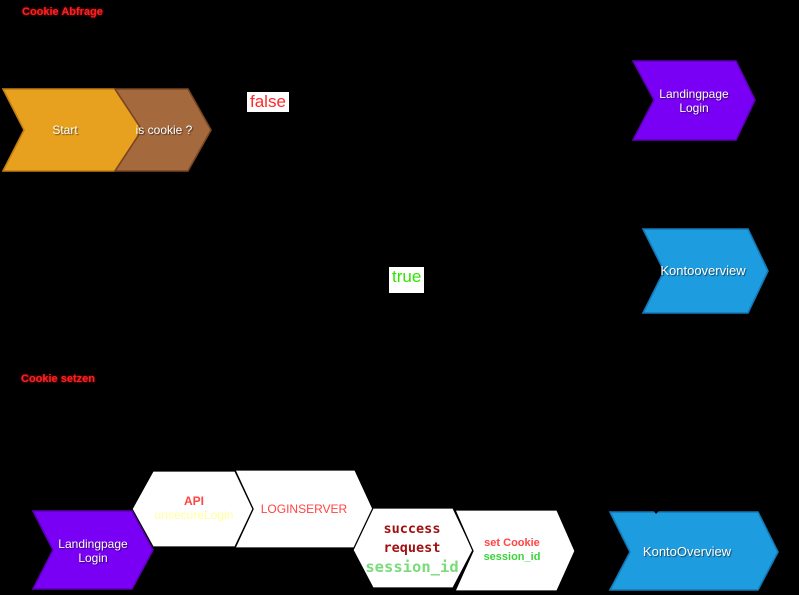 Image resolution: width=799 pixels, height=595 pixels. I want to click on kontooverview-bottom-shape, so click(693, 551).